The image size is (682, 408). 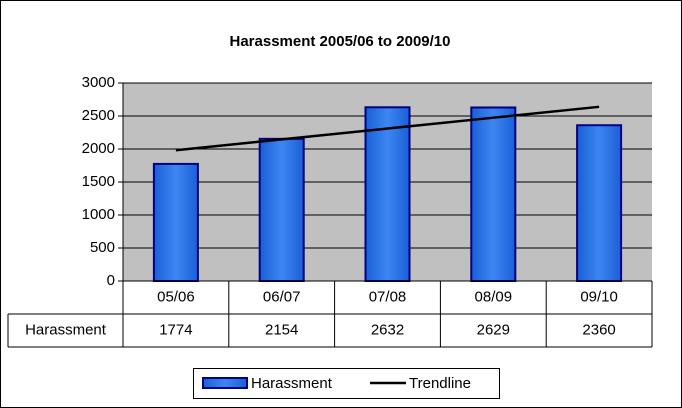 I want to click on x-tick-label: 06/07, so click(x=282, y=296).